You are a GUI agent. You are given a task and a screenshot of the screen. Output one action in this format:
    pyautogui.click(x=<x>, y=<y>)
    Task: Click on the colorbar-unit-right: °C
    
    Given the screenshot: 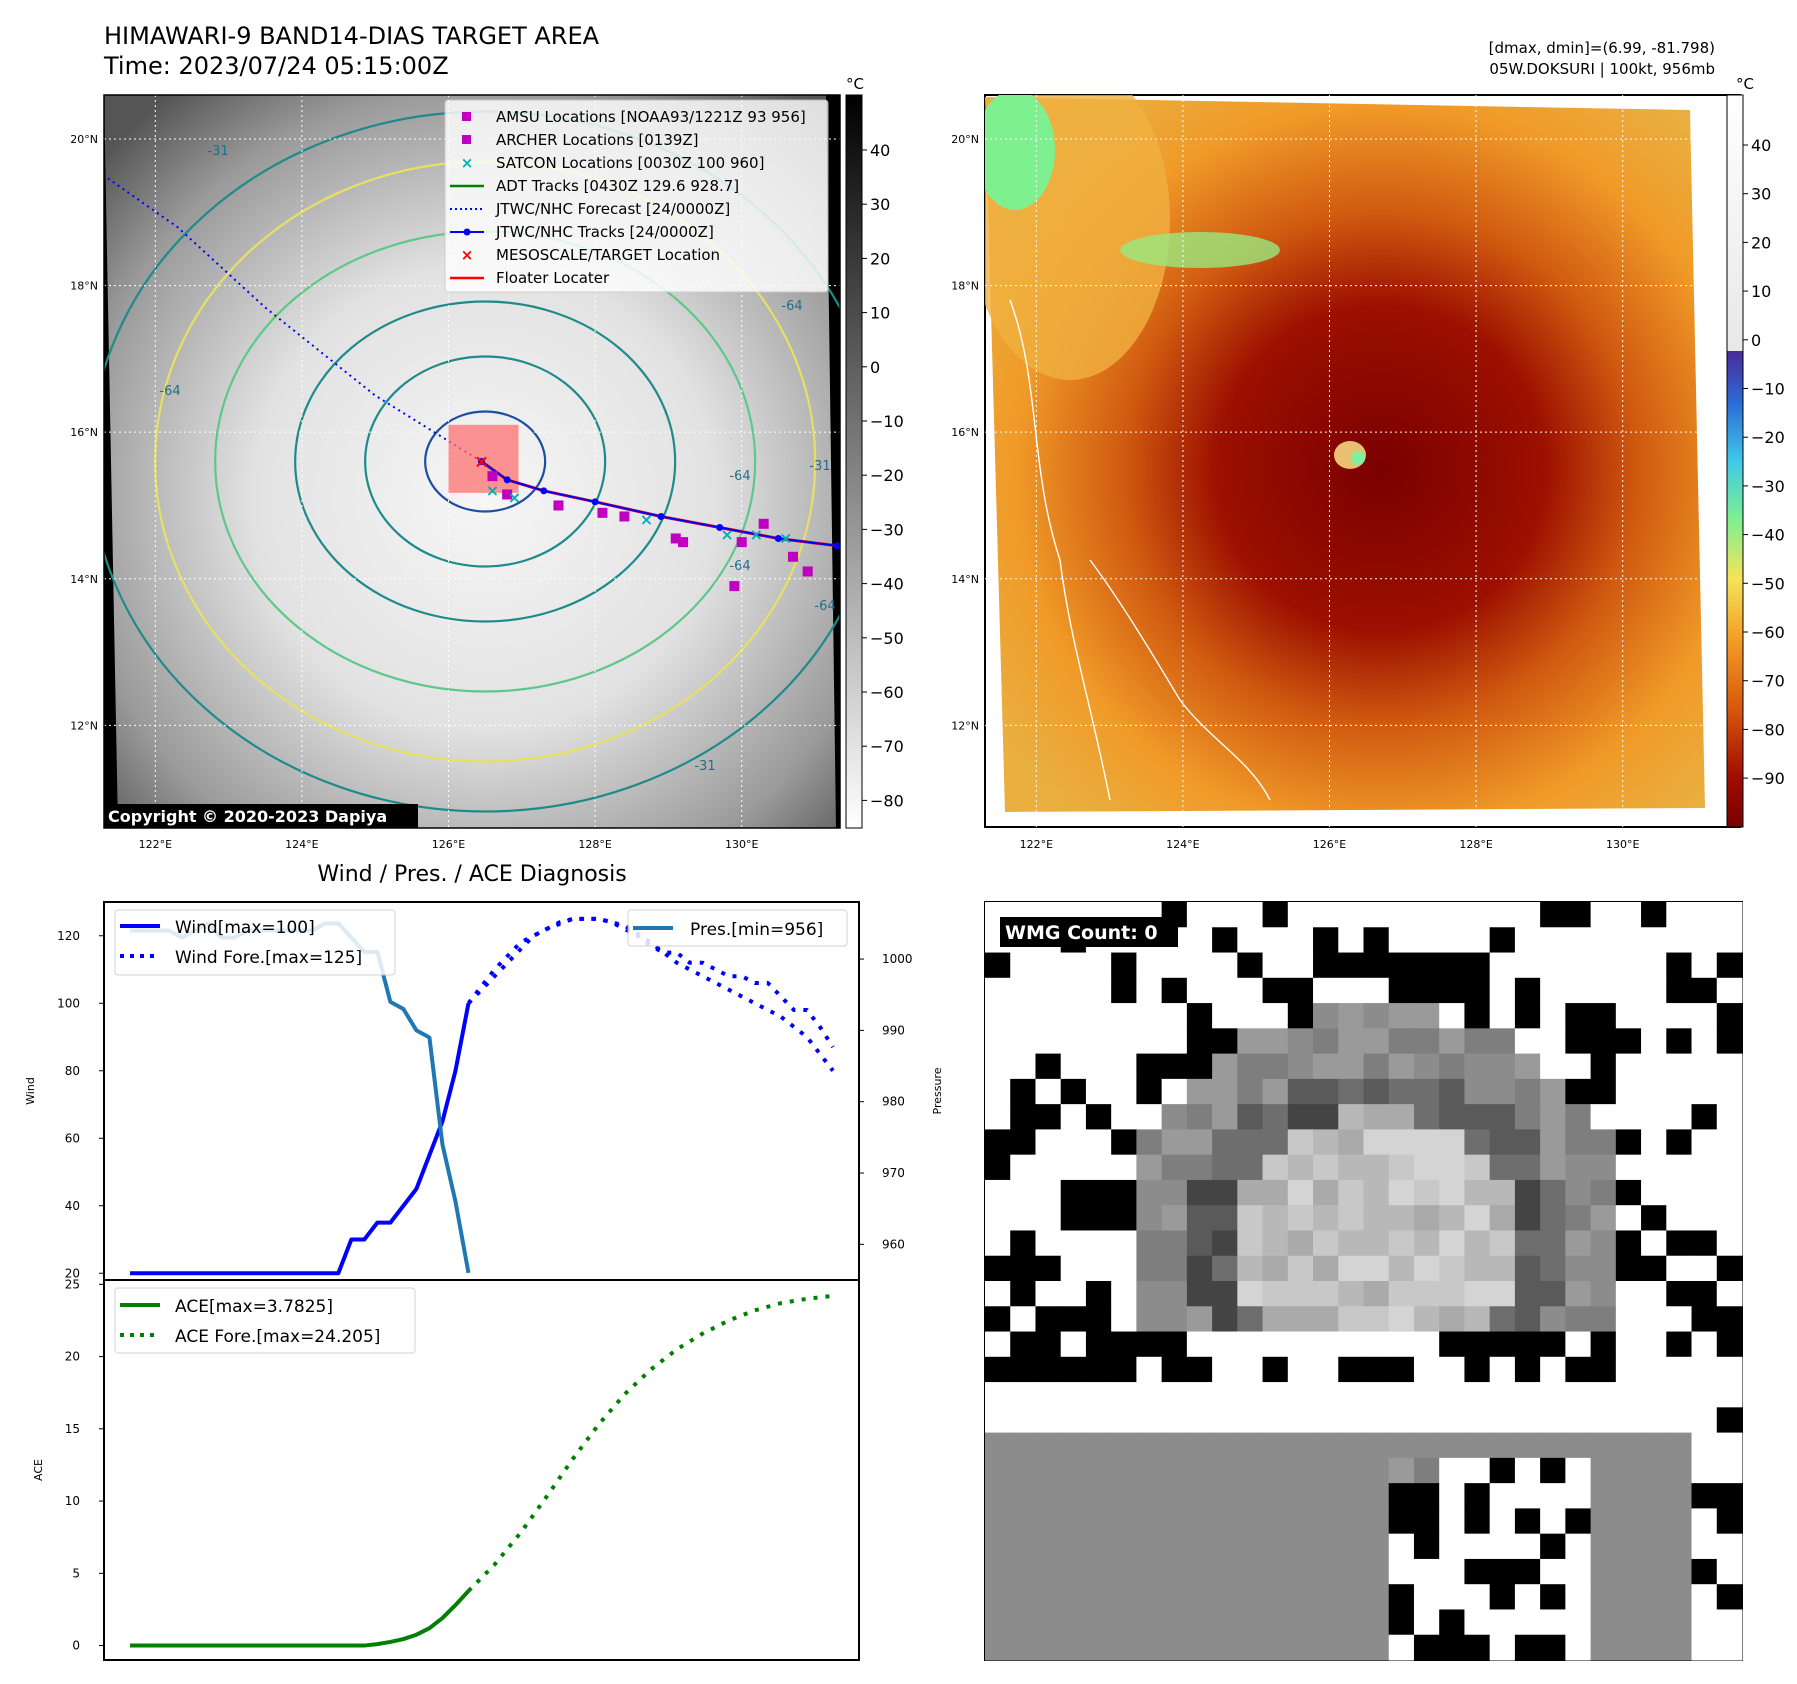 What is the action you would take?
    pyautogui.click(x=1745, y=84)
    